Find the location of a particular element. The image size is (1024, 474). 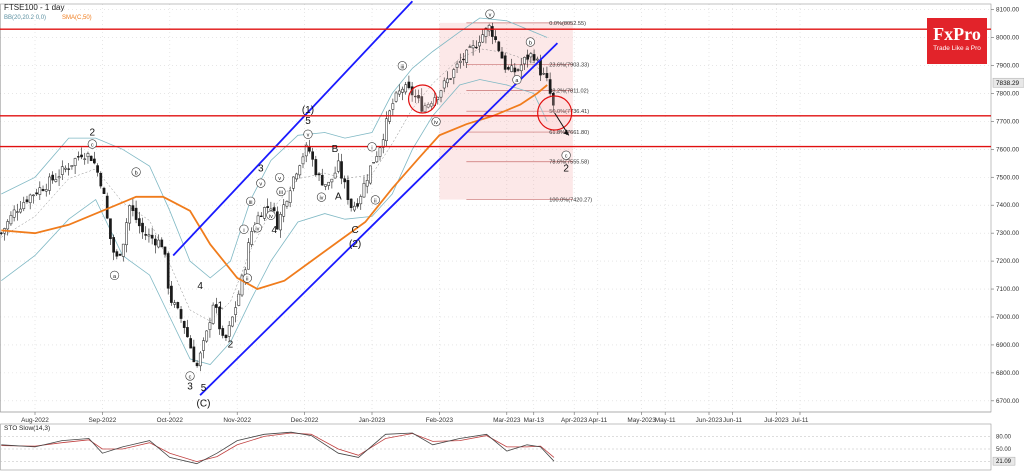

wave-label: b is located at coordinates (530, 44).